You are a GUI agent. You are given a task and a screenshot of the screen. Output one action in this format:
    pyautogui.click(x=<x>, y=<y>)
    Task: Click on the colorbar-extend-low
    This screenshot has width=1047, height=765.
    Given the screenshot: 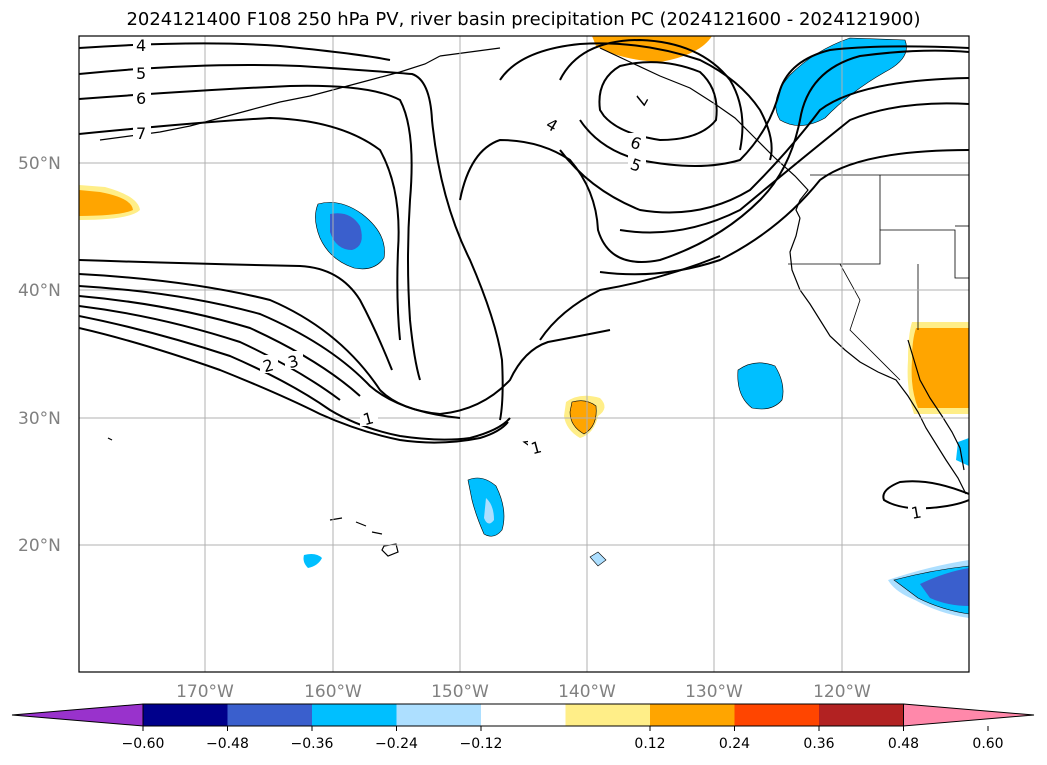 What is the action you would take?
    pyautogui.click(x=77, y=715)
    